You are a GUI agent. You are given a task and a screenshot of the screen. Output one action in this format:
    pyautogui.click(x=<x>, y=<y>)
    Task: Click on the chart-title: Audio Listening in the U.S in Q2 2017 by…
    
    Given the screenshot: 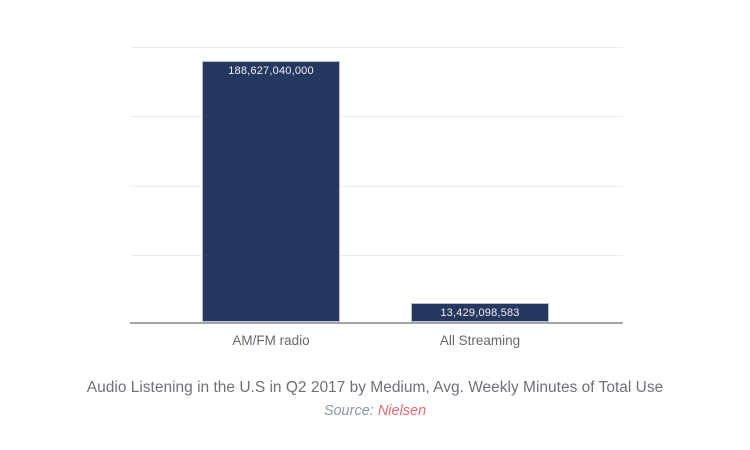 What is the action you would take?
    pyautogui.click(x=375, y=387)
    